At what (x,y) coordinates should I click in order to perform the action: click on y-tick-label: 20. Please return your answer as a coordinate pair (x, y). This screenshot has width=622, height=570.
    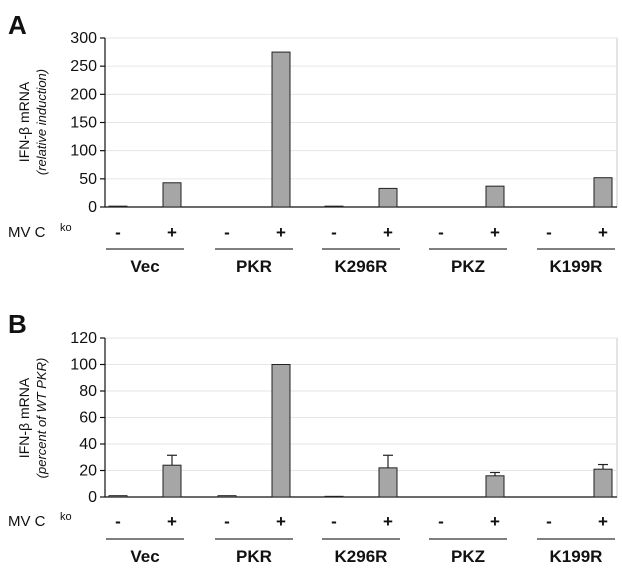
    Looking at the image, I should click on (88, 471).